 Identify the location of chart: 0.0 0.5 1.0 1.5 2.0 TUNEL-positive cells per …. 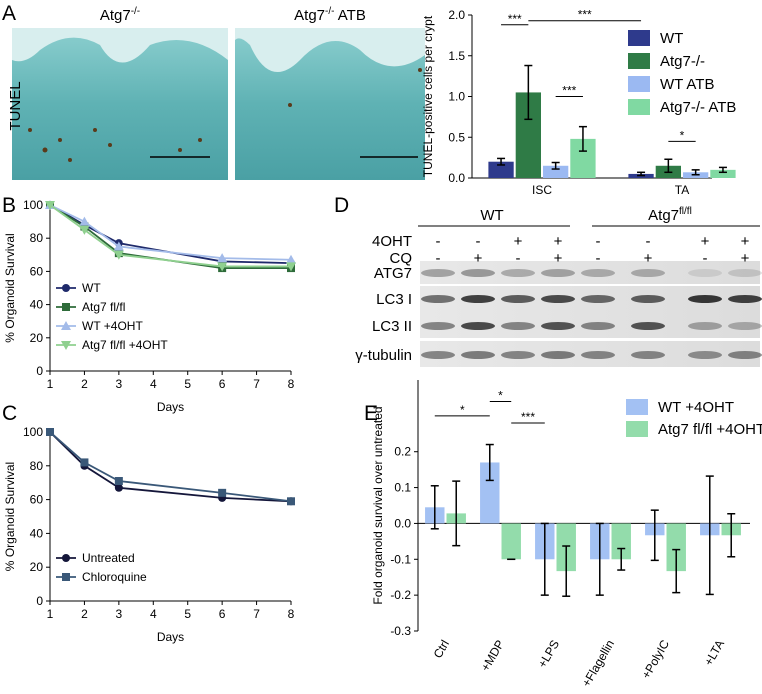
(578, 102).